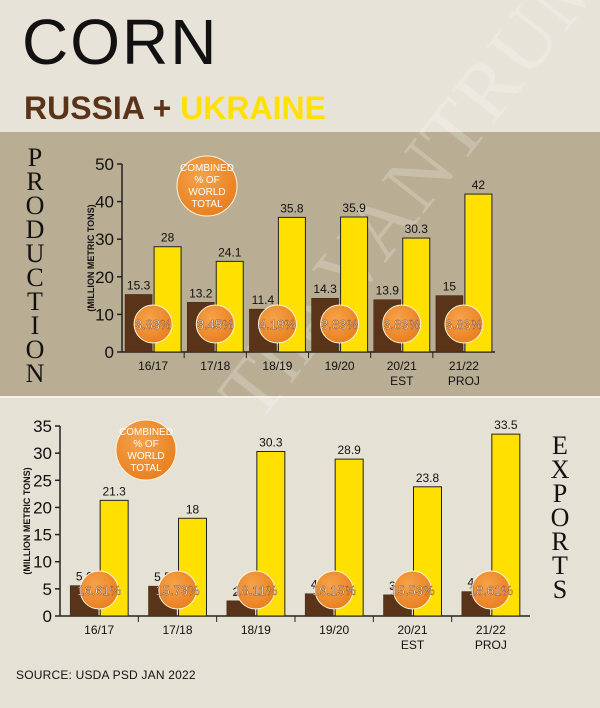  Describe the element at coordinates (42, 480) in the screenshot. I see `y-tick-label: 25` at that location.